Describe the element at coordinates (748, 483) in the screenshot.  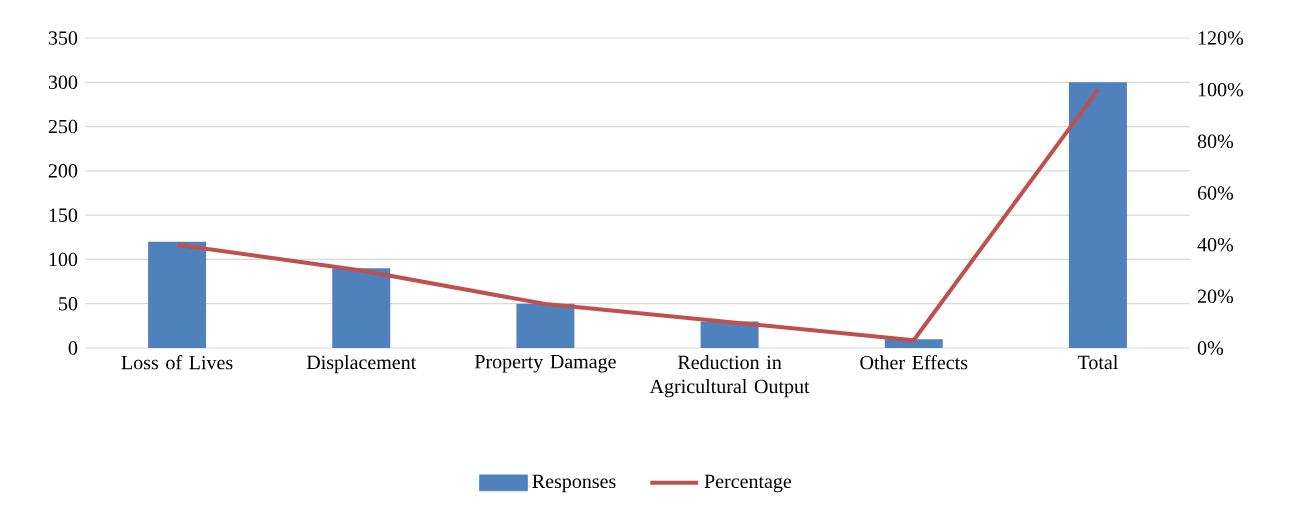
I see `legend-label: Percentage` at that location.